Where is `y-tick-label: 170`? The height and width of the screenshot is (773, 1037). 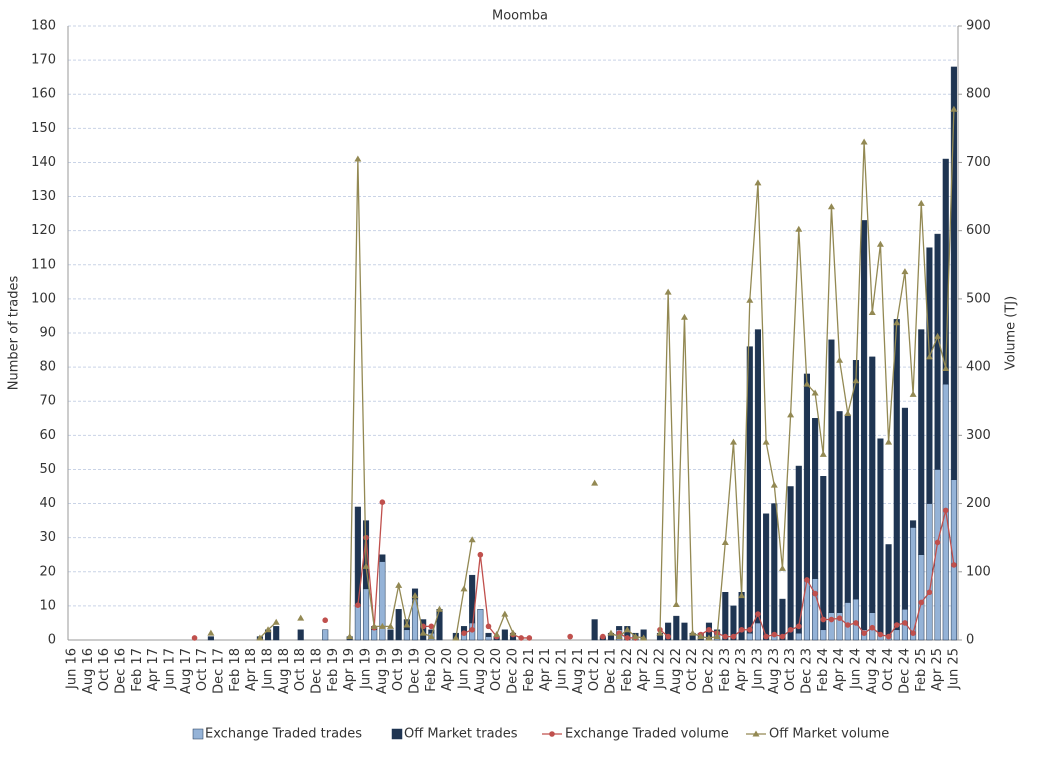 y-tick-label: 170 is located at coordinates (43, 60).